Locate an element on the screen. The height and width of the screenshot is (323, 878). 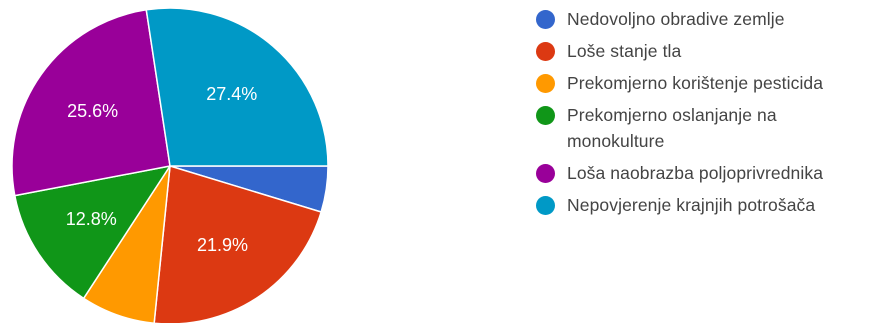
legend-item: Loša naobrazba poljoprivrednika is located at coordinates (706, 173).